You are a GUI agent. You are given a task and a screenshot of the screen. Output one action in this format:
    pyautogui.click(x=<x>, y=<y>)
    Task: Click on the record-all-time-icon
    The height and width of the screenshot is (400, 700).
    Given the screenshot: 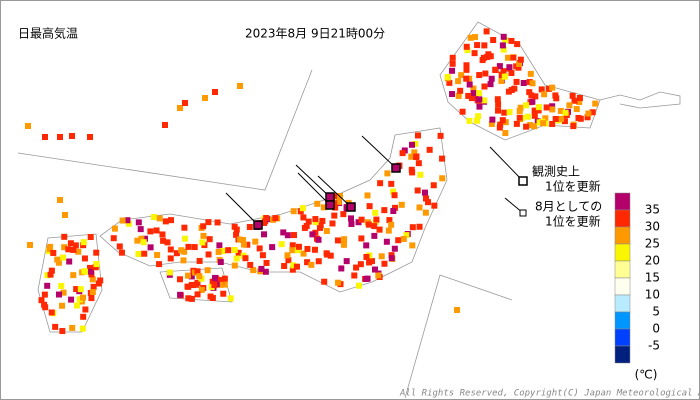 What is the action you would take?
    pyautogui.click(x=523, y=181)
    